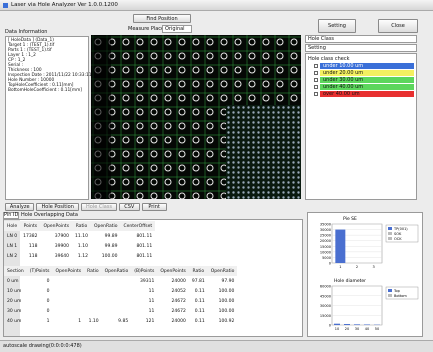 The image size is (433, 352). I want to click on y-tick-label: 60000, so click(325, 287).